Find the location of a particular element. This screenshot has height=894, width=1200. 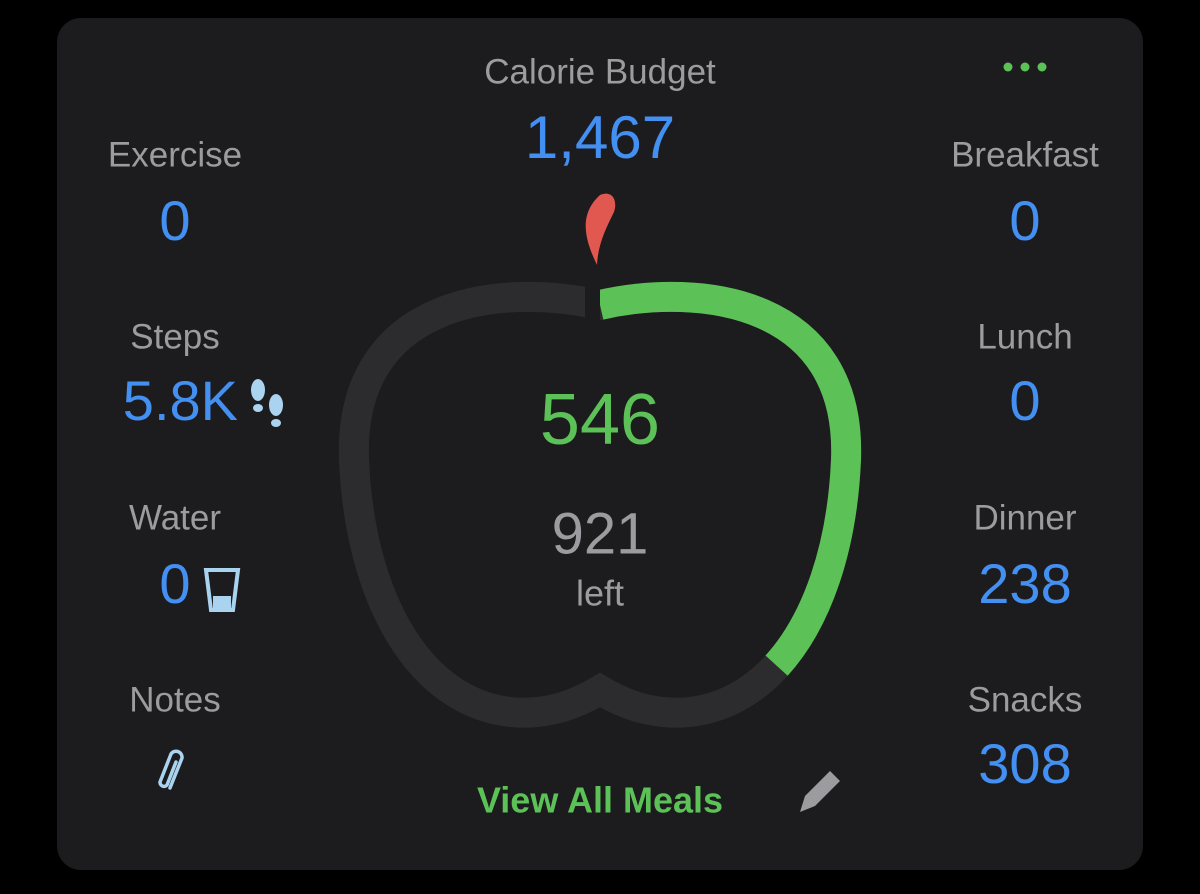

item-label: Lunch is located at coordinates (1024, 336).